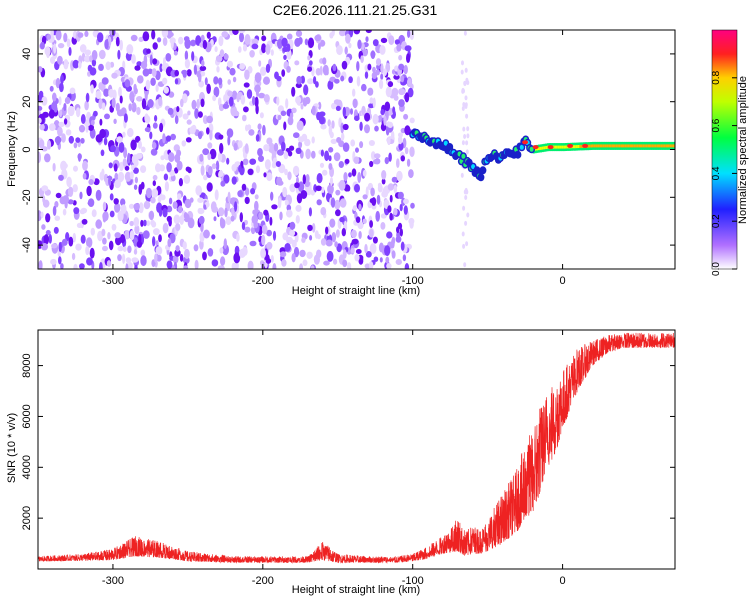  Describe the element at coordinates (27, 102) in the screenshot. I see `y-tick-label: 20` at that location.